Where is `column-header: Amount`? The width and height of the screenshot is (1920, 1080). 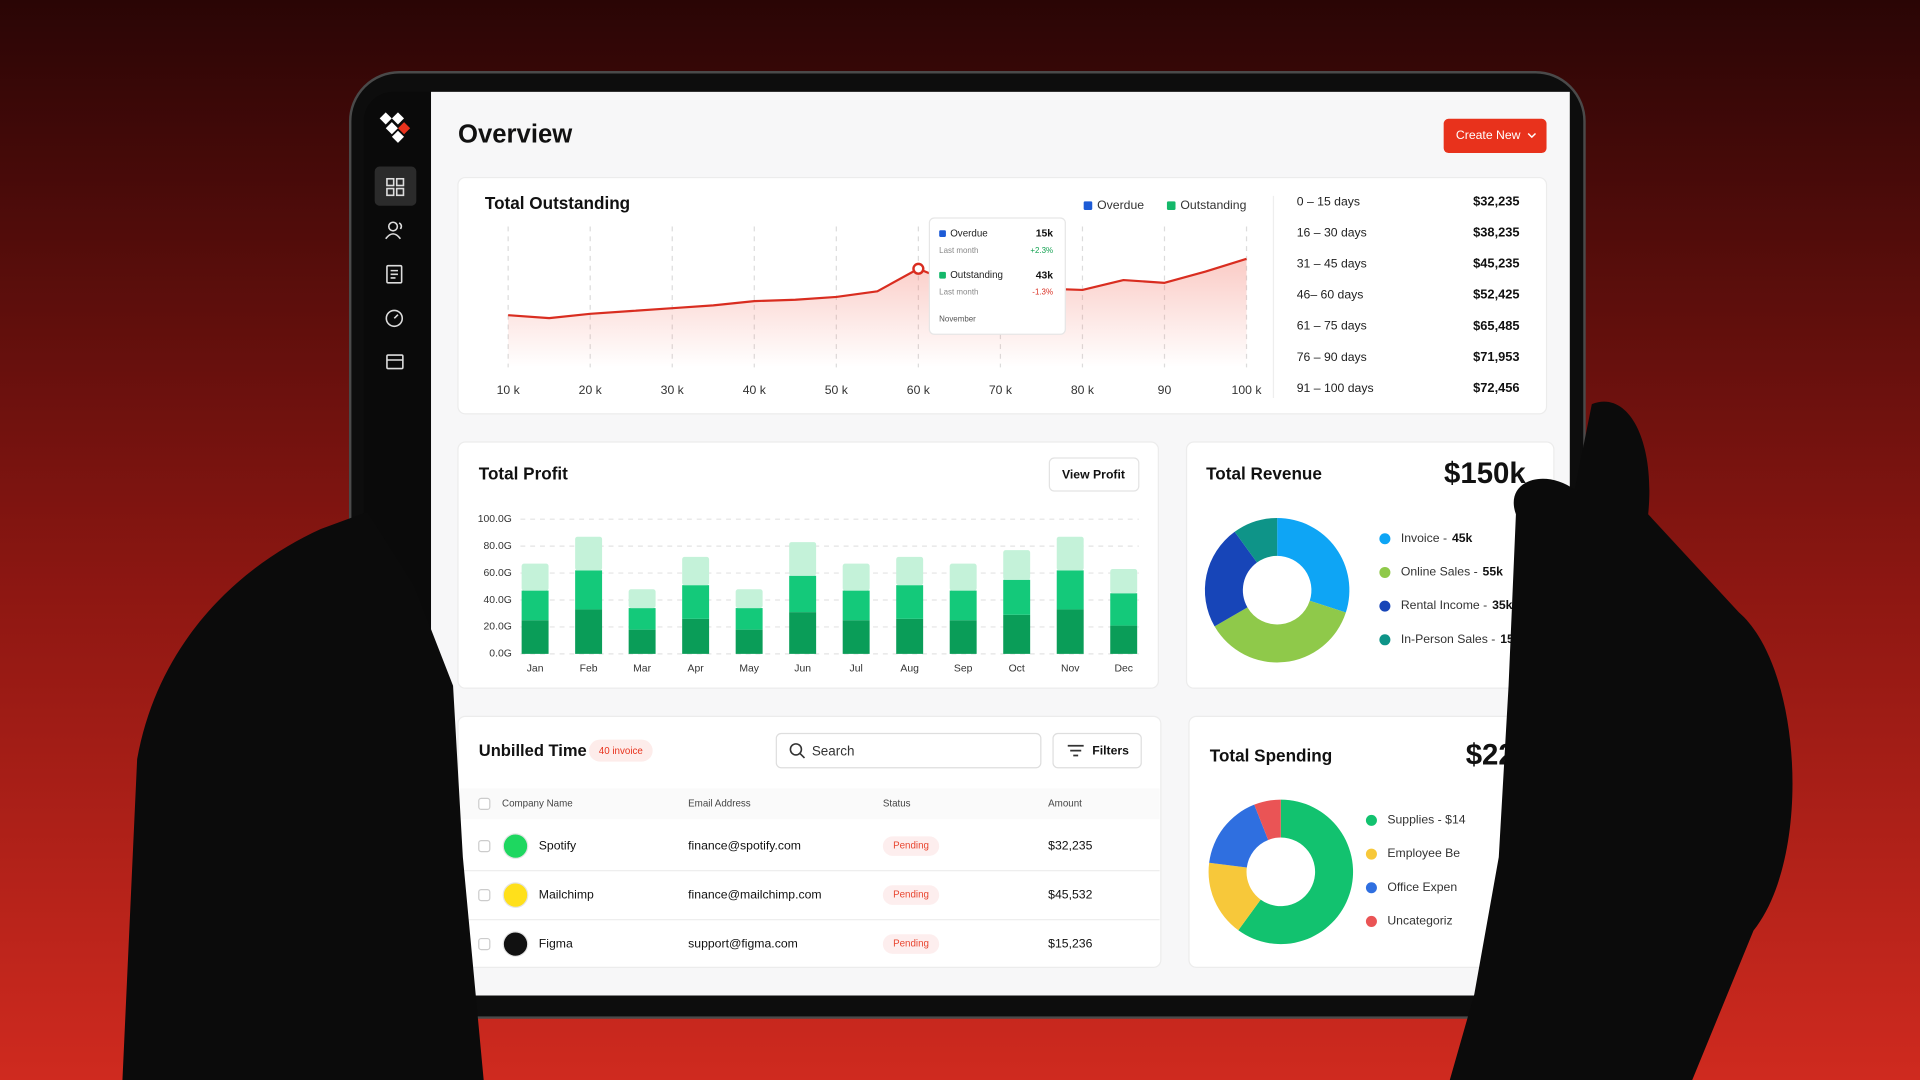
column-header: Amount is located at coordinates (1065, 803).